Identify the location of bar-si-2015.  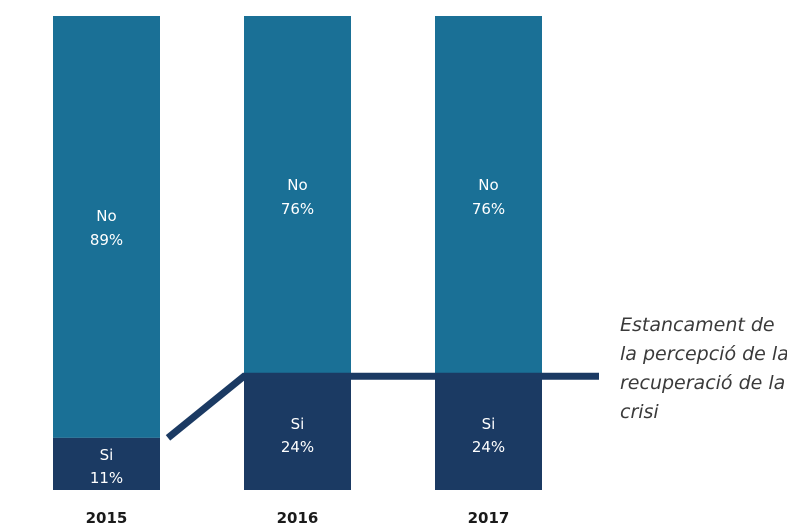
(106, 463).